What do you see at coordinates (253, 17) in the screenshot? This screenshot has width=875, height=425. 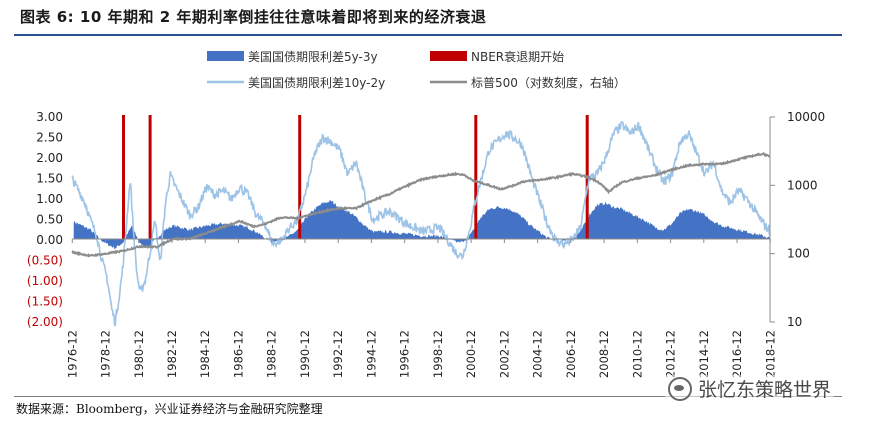 I see `page-title: 图表 6: 10 年期和 2 年期利率倒挂往往意味着即将到来的经济衰退` at bounding box center [253, 17].